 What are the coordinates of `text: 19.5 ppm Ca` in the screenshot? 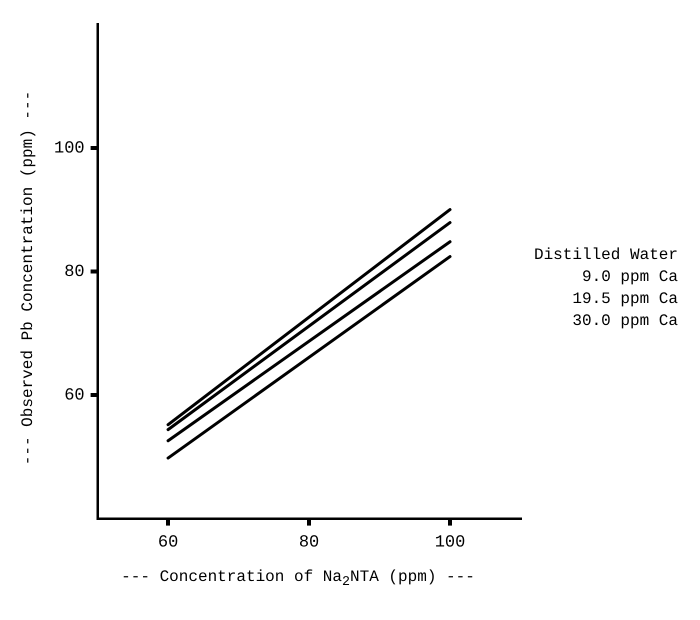 It's located at (625, 299).